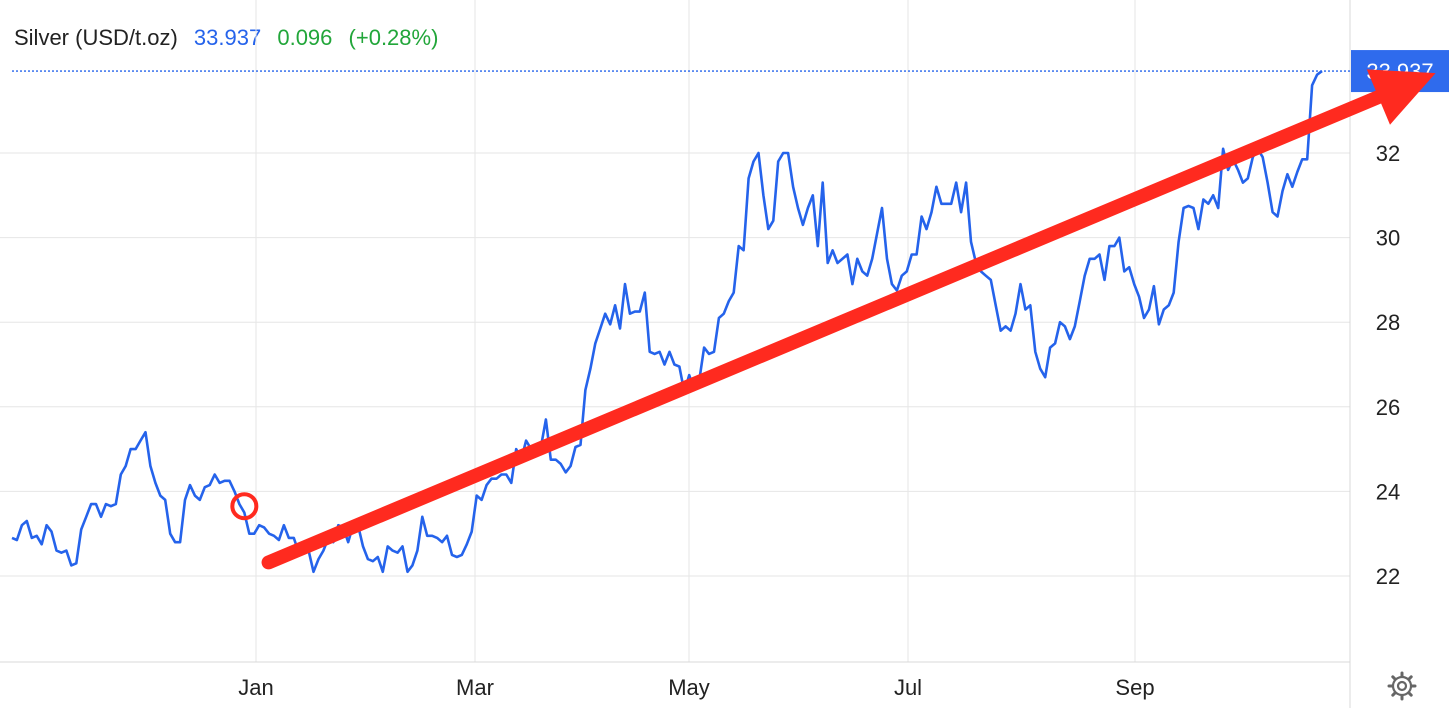 This screenshot has height=708, width=1454. Describe the element at coordinates (1388, 238) in the screenshot. I see `y-tick-label: 30` at that location.